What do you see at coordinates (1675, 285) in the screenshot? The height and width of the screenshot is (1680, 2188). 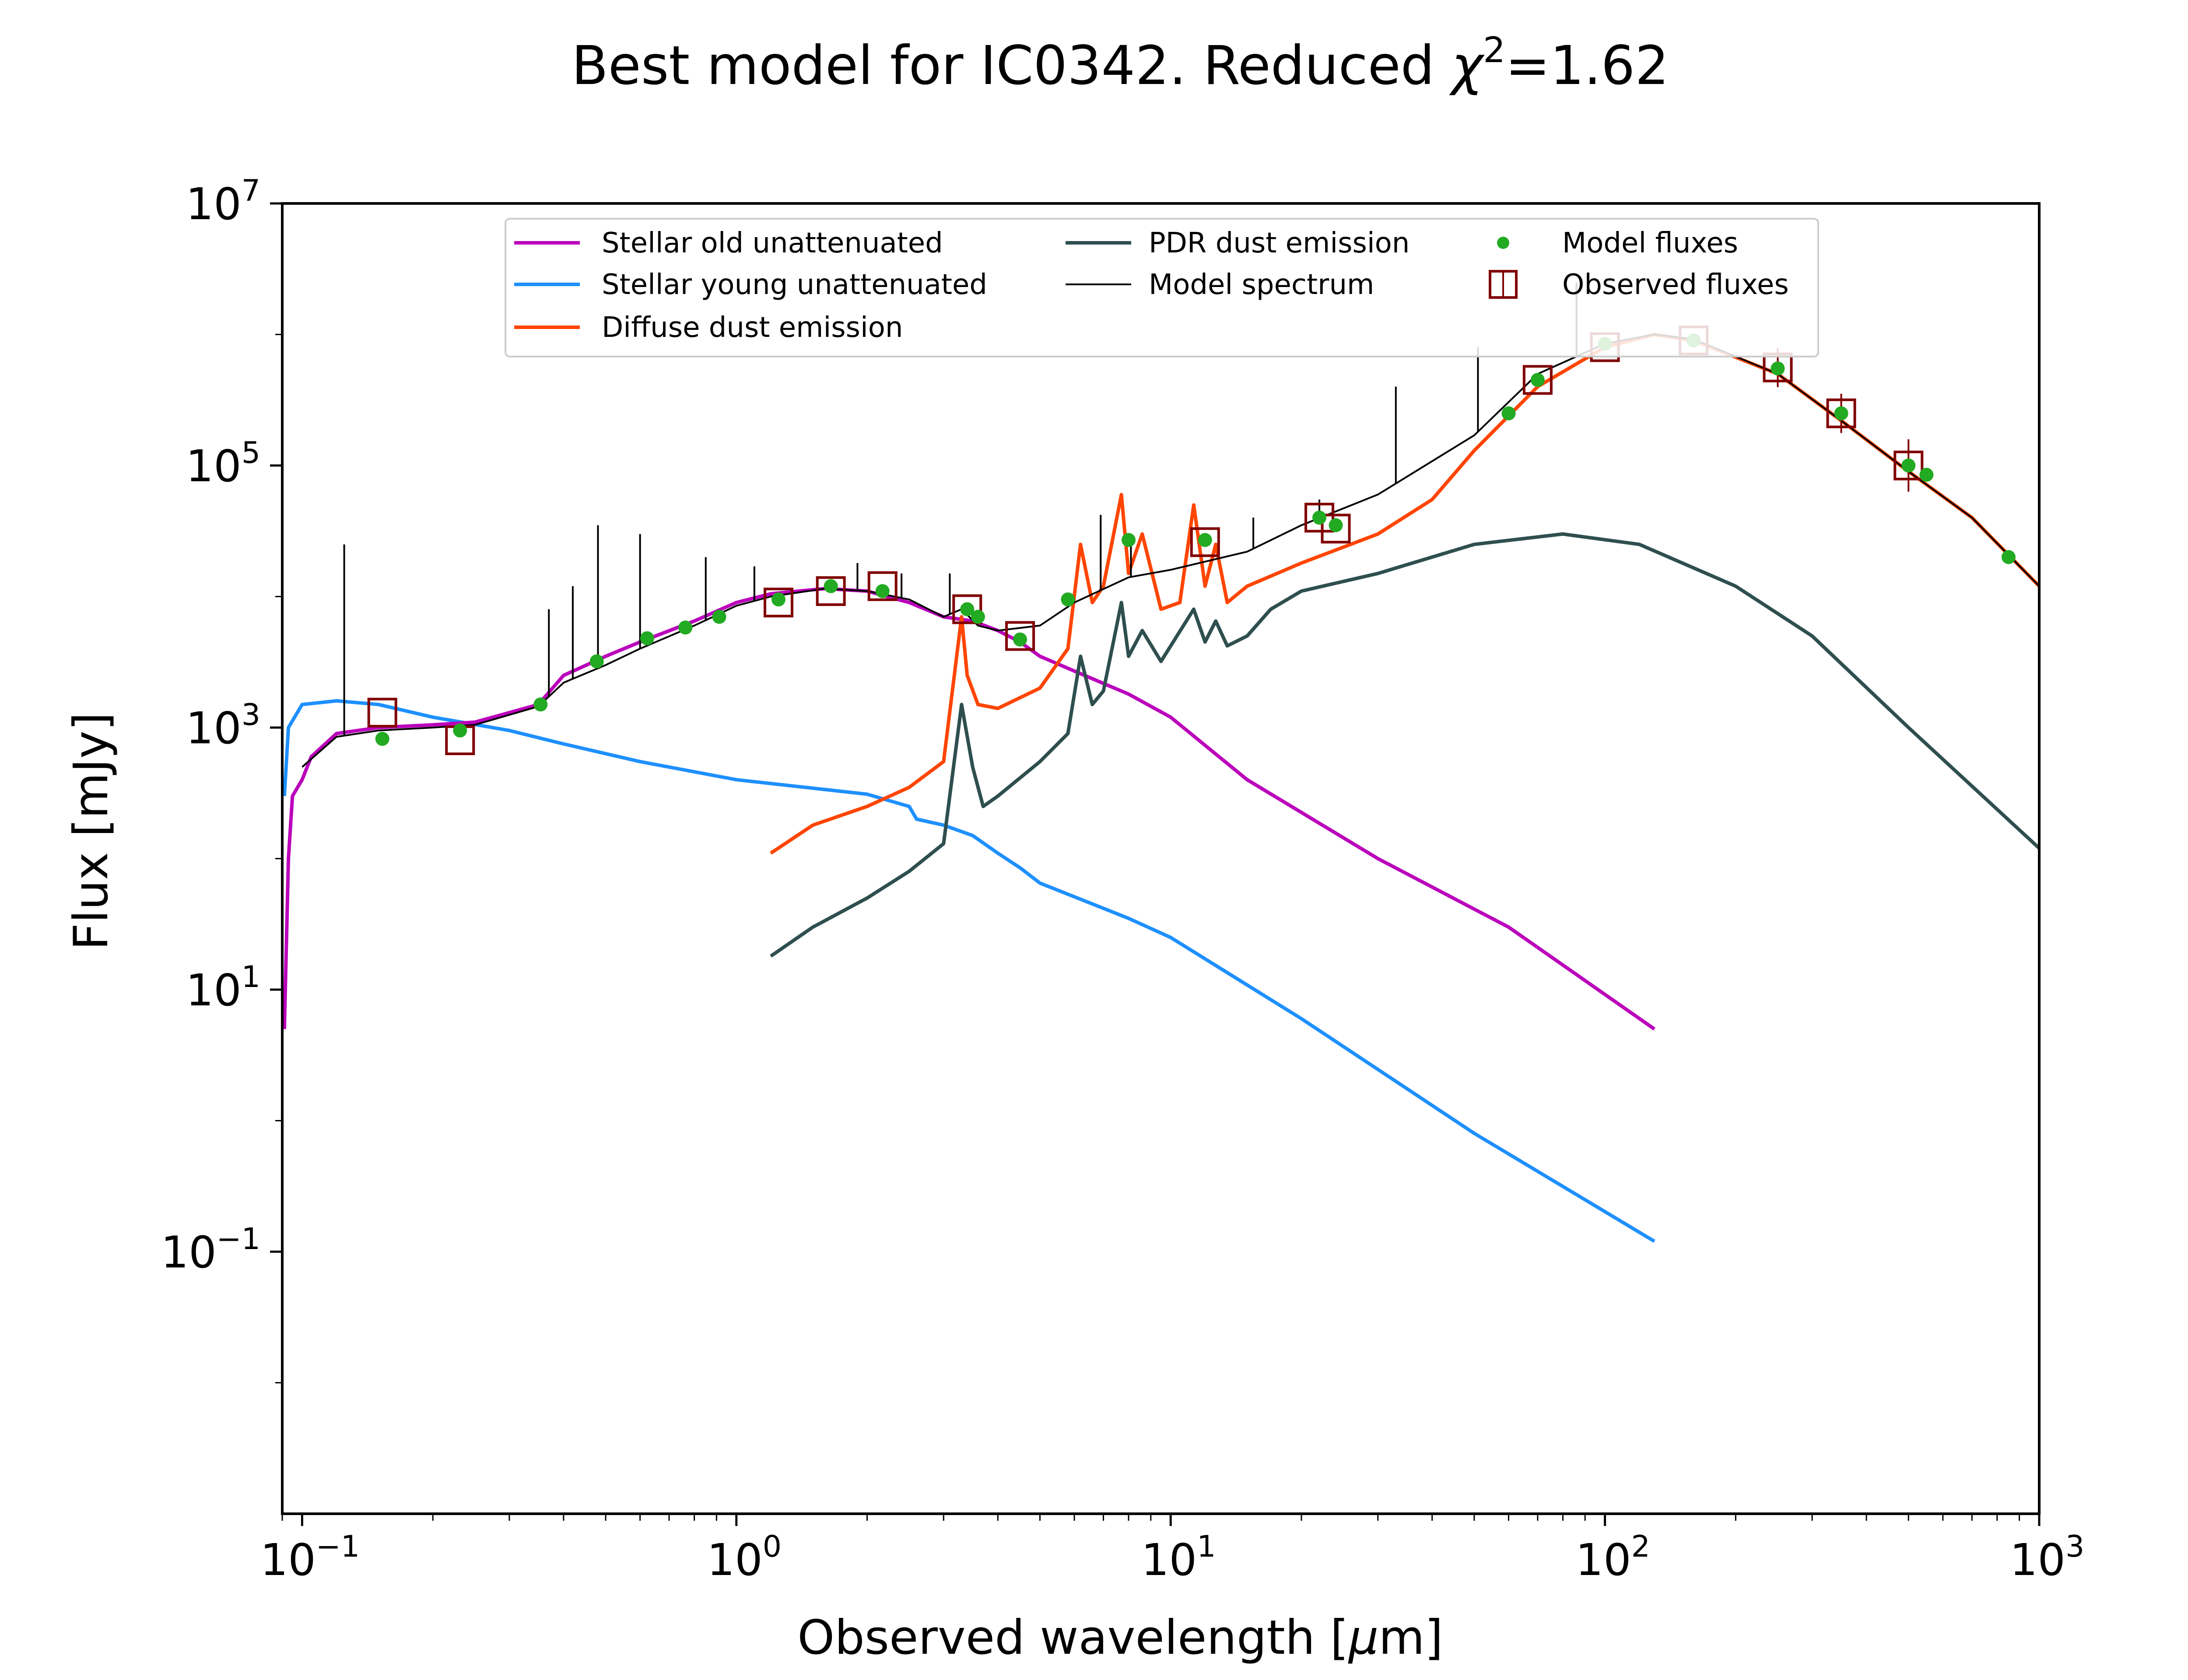 I see `legend-label-6: Observed fluxes` at bounding box center [1675, 285].